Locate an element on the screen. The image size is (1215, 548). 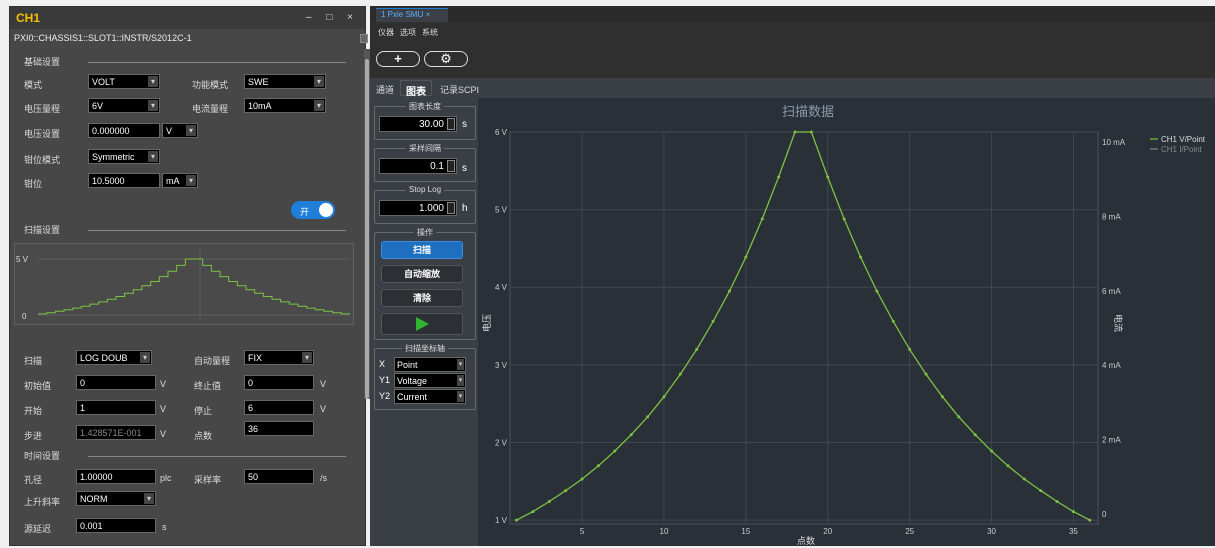
tab-scpi-log: 记录SCPI is located at coordinates (460, 90).